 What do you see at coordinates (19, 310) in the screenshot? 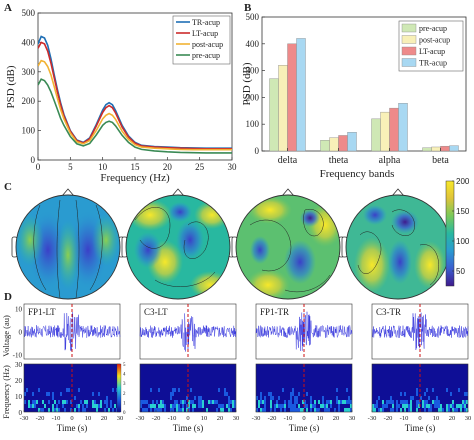
I see `panel-d-voltage-tick-label: 10` at bounding box center [19, 310].